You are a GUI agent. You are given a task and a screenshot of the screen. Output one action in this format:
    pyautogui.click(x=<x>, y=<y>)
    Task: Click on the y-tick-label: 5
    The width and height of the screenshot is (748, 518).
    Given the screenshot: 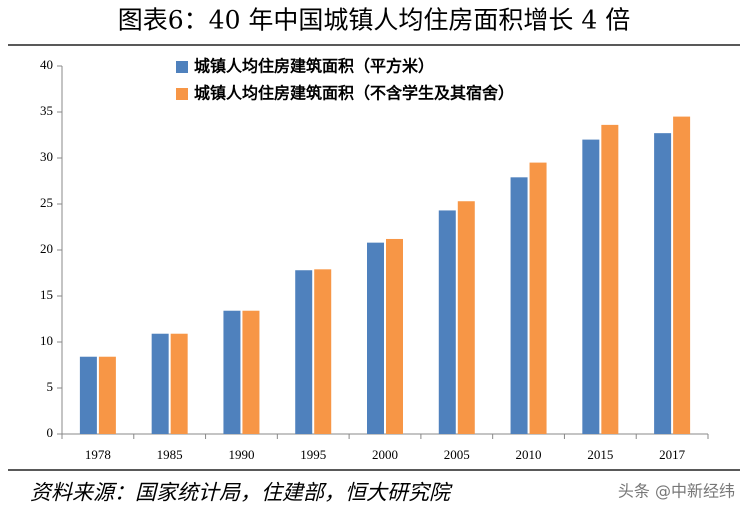 What is the action you would take?
    pyautogui.click(x=50, y=386)
    